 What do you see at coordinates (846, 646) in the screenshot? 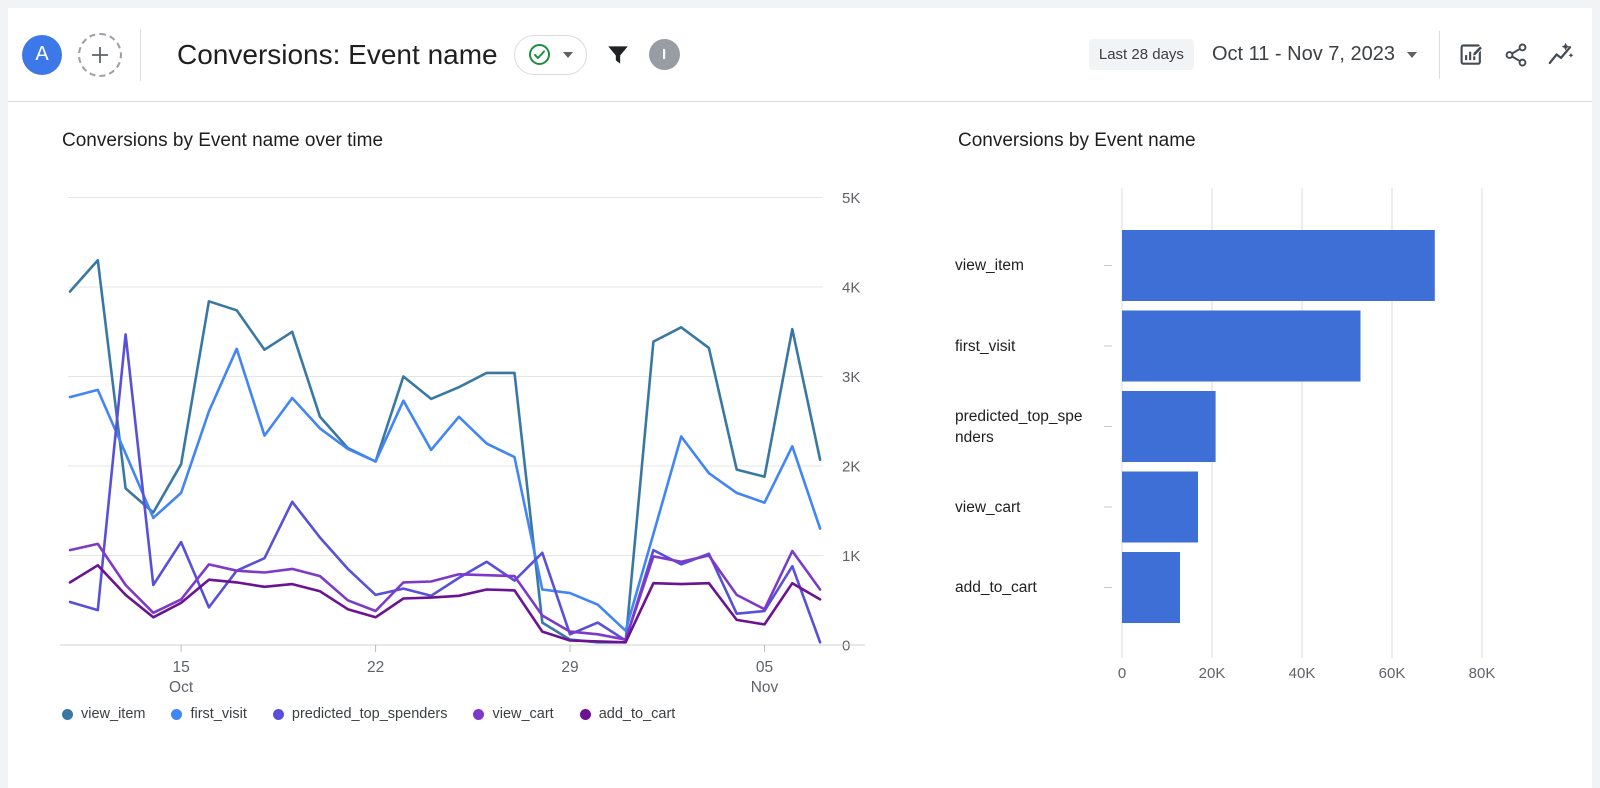
I see `y-axis-label: 0` at bounding box center [846, 646].